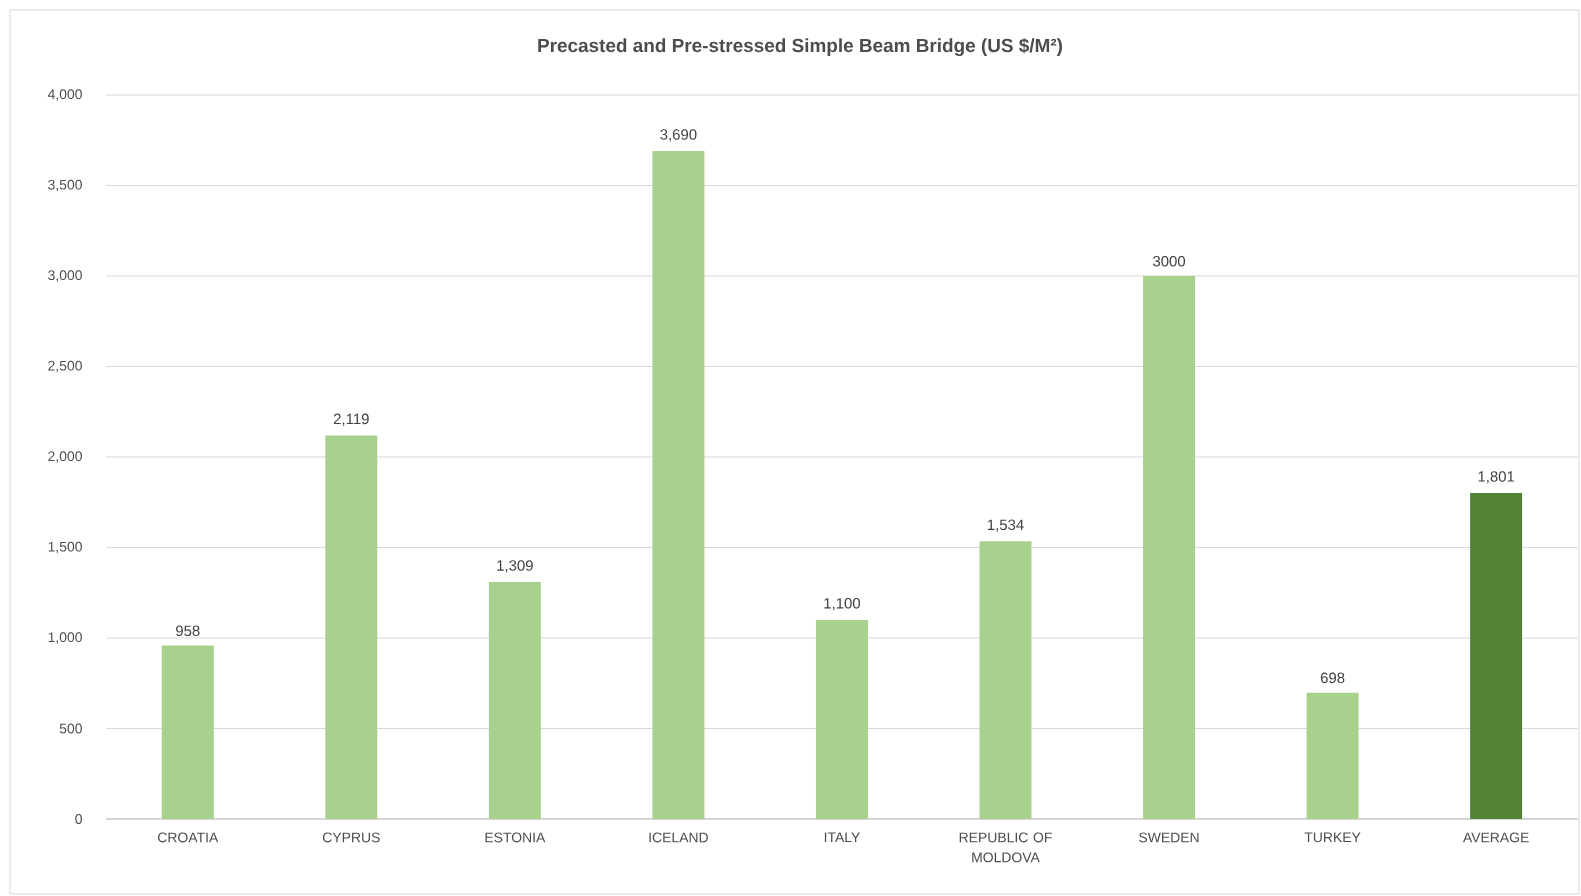 The height and width of the screenshot is (896, 1581). Describe the element at coordinates (1005, 847) in the screenshot. I see `x-tick-label: REPUBLIC OF MOLDOVA` at that location.